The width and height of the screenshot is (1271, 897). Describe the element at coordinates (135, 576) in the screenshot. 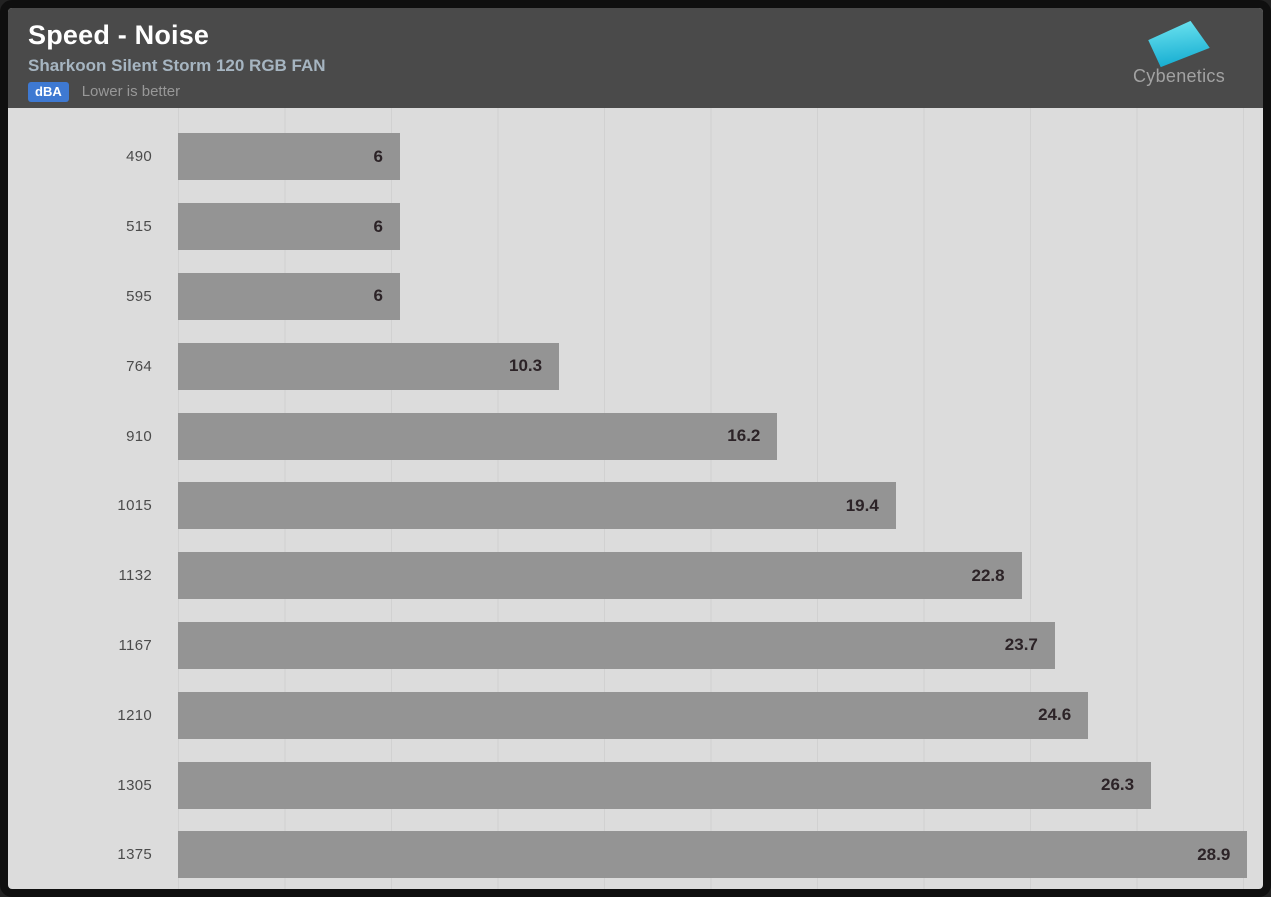

I see `category-label: 1132` at that location.